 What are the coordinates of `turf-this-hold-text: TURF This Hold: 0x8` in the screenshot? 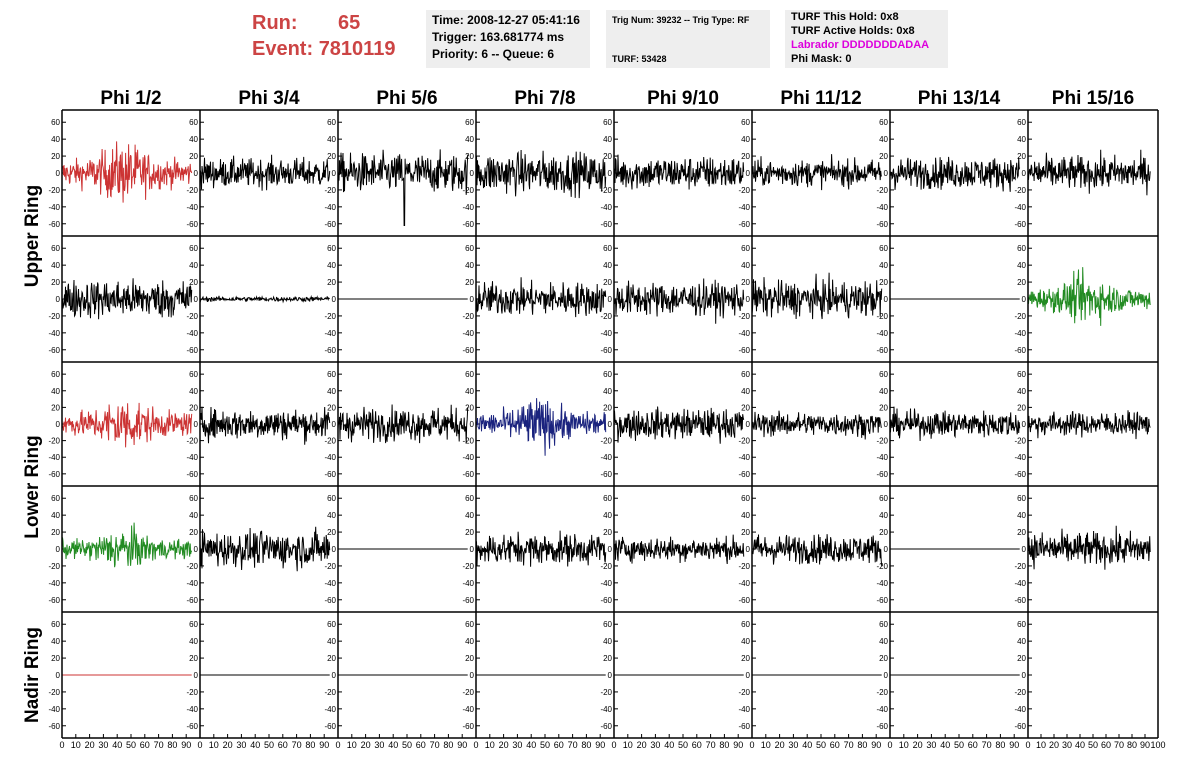 It's located at (845, 17).